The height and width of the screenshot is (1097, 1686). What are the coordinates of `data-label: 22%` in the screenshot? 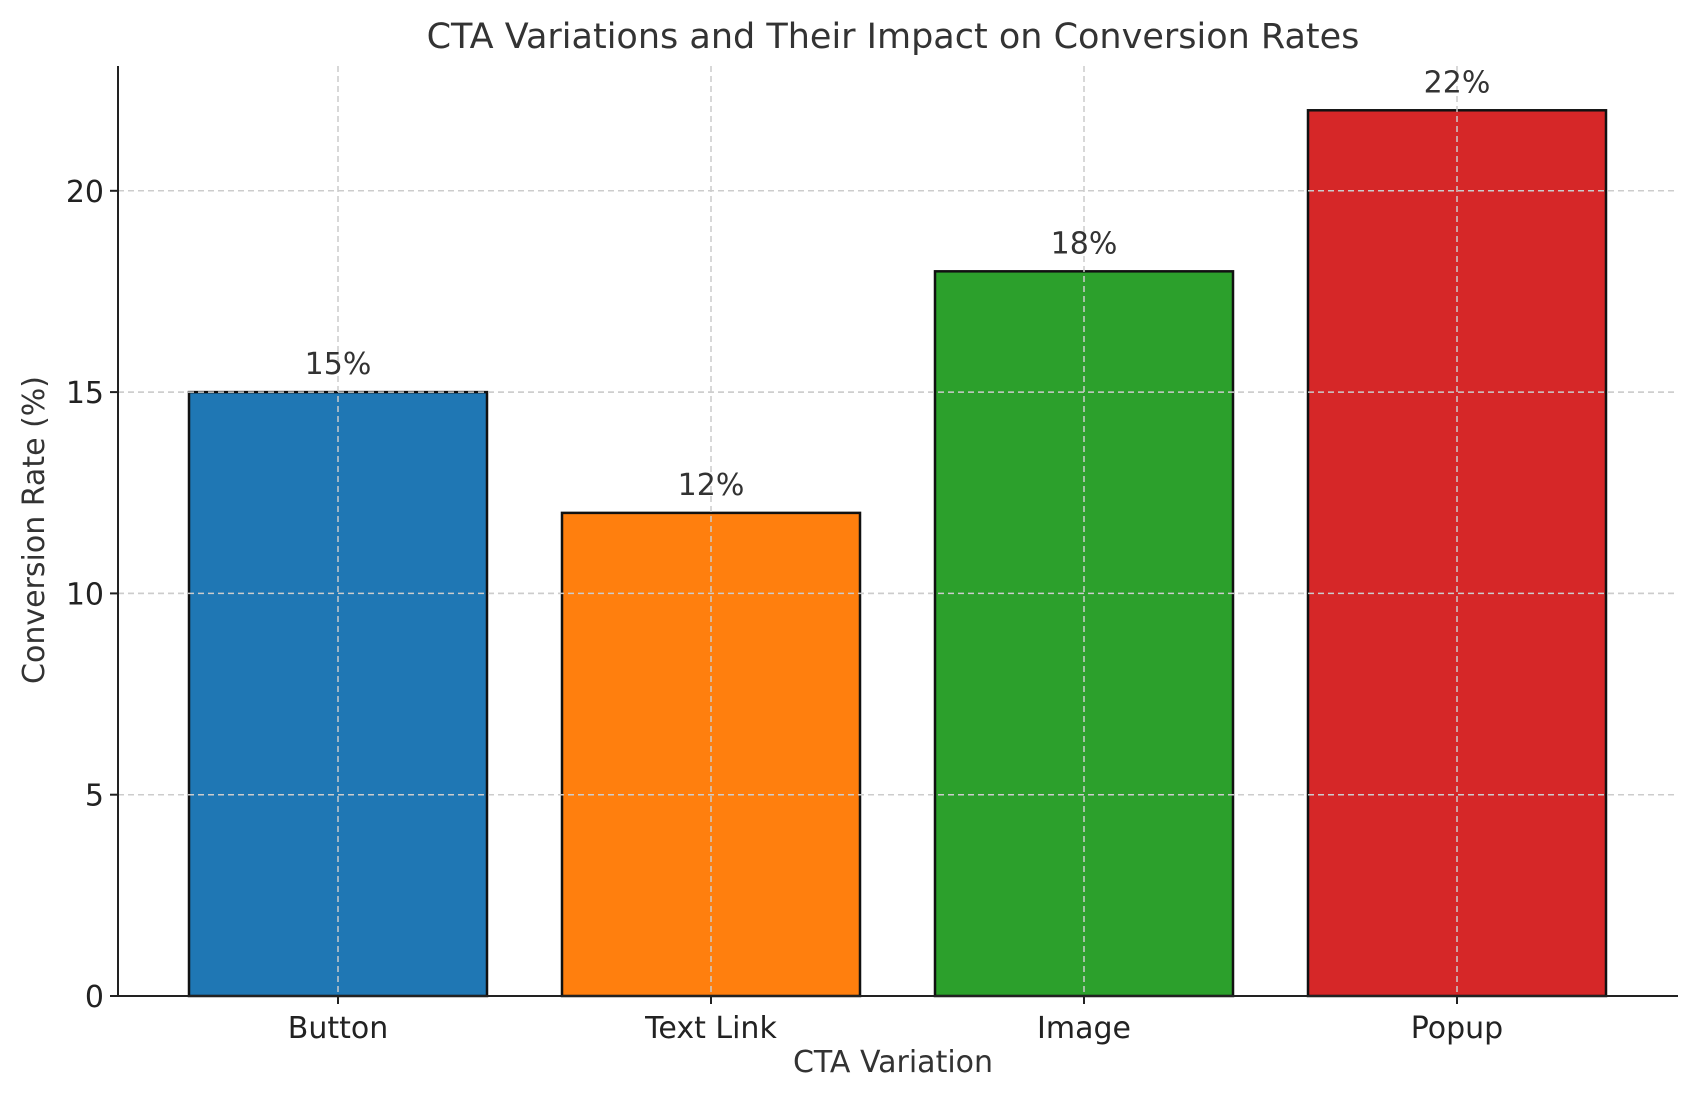 It's located at (1457, 82).